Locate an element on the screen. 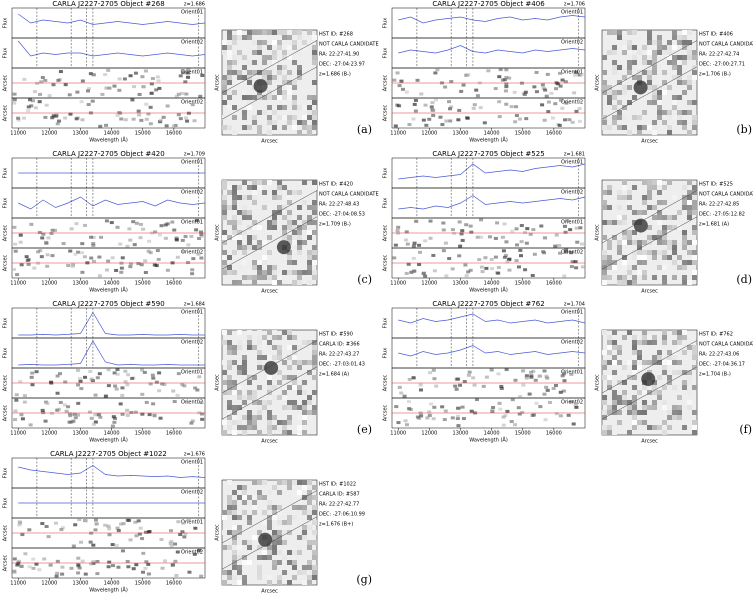 The width and height of the screenshot is (753, 601). x-axis-label: Arcsec is located at coordinates (649, 142).